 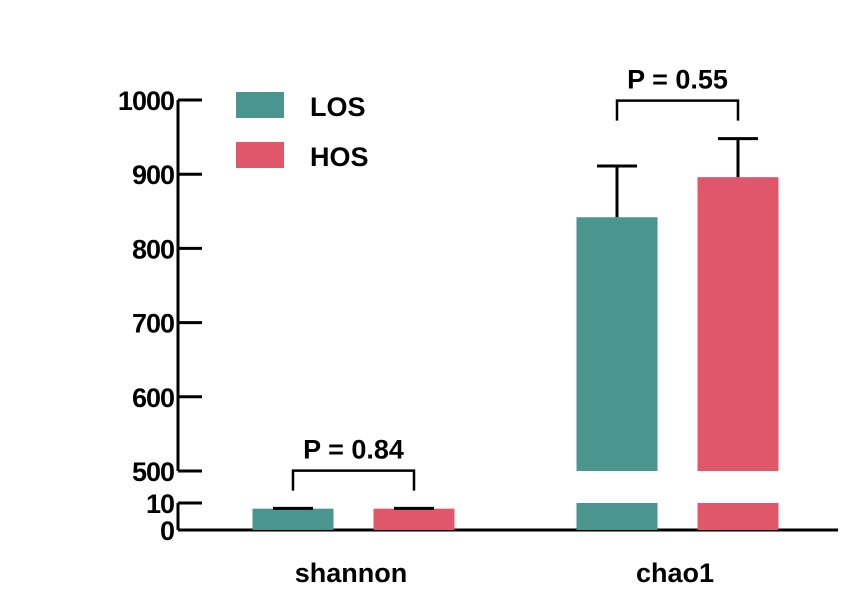 What do you see at coordinates (153, 175) in the screenshot?
I see `y-tick-label: 900` at bounding box center [153, 175].